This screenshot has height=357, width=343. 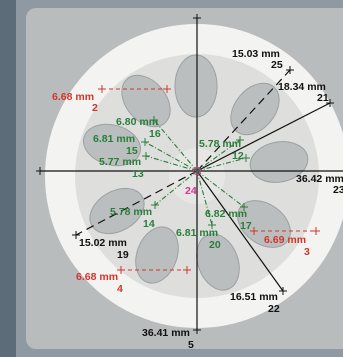 What do you see at coordinates (254, 297) in the screenshot?
I see `measure-value: 16.51 mm` at bounding box center [254, 297].